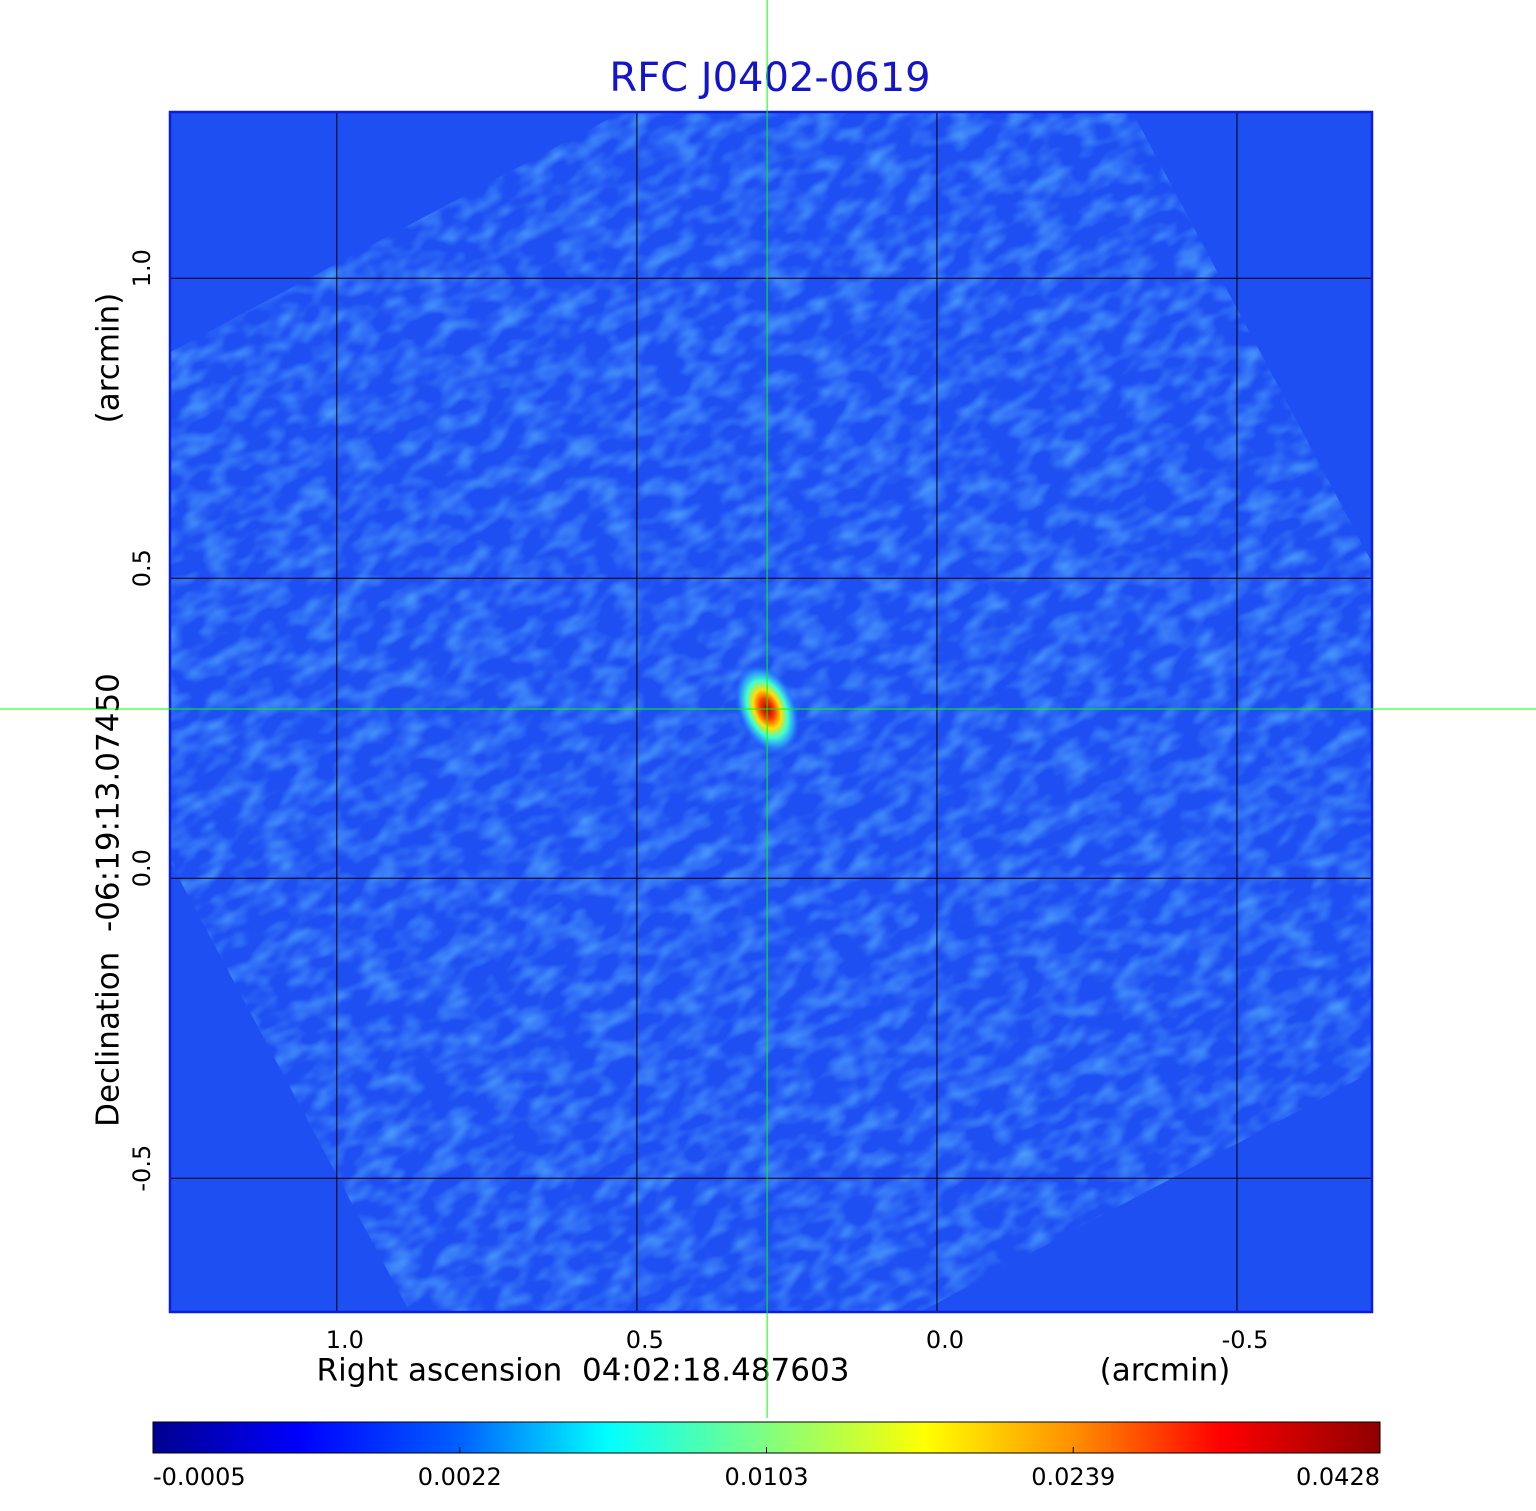  I want to click on x-tick-label: 0.5, so click(645, 1340).